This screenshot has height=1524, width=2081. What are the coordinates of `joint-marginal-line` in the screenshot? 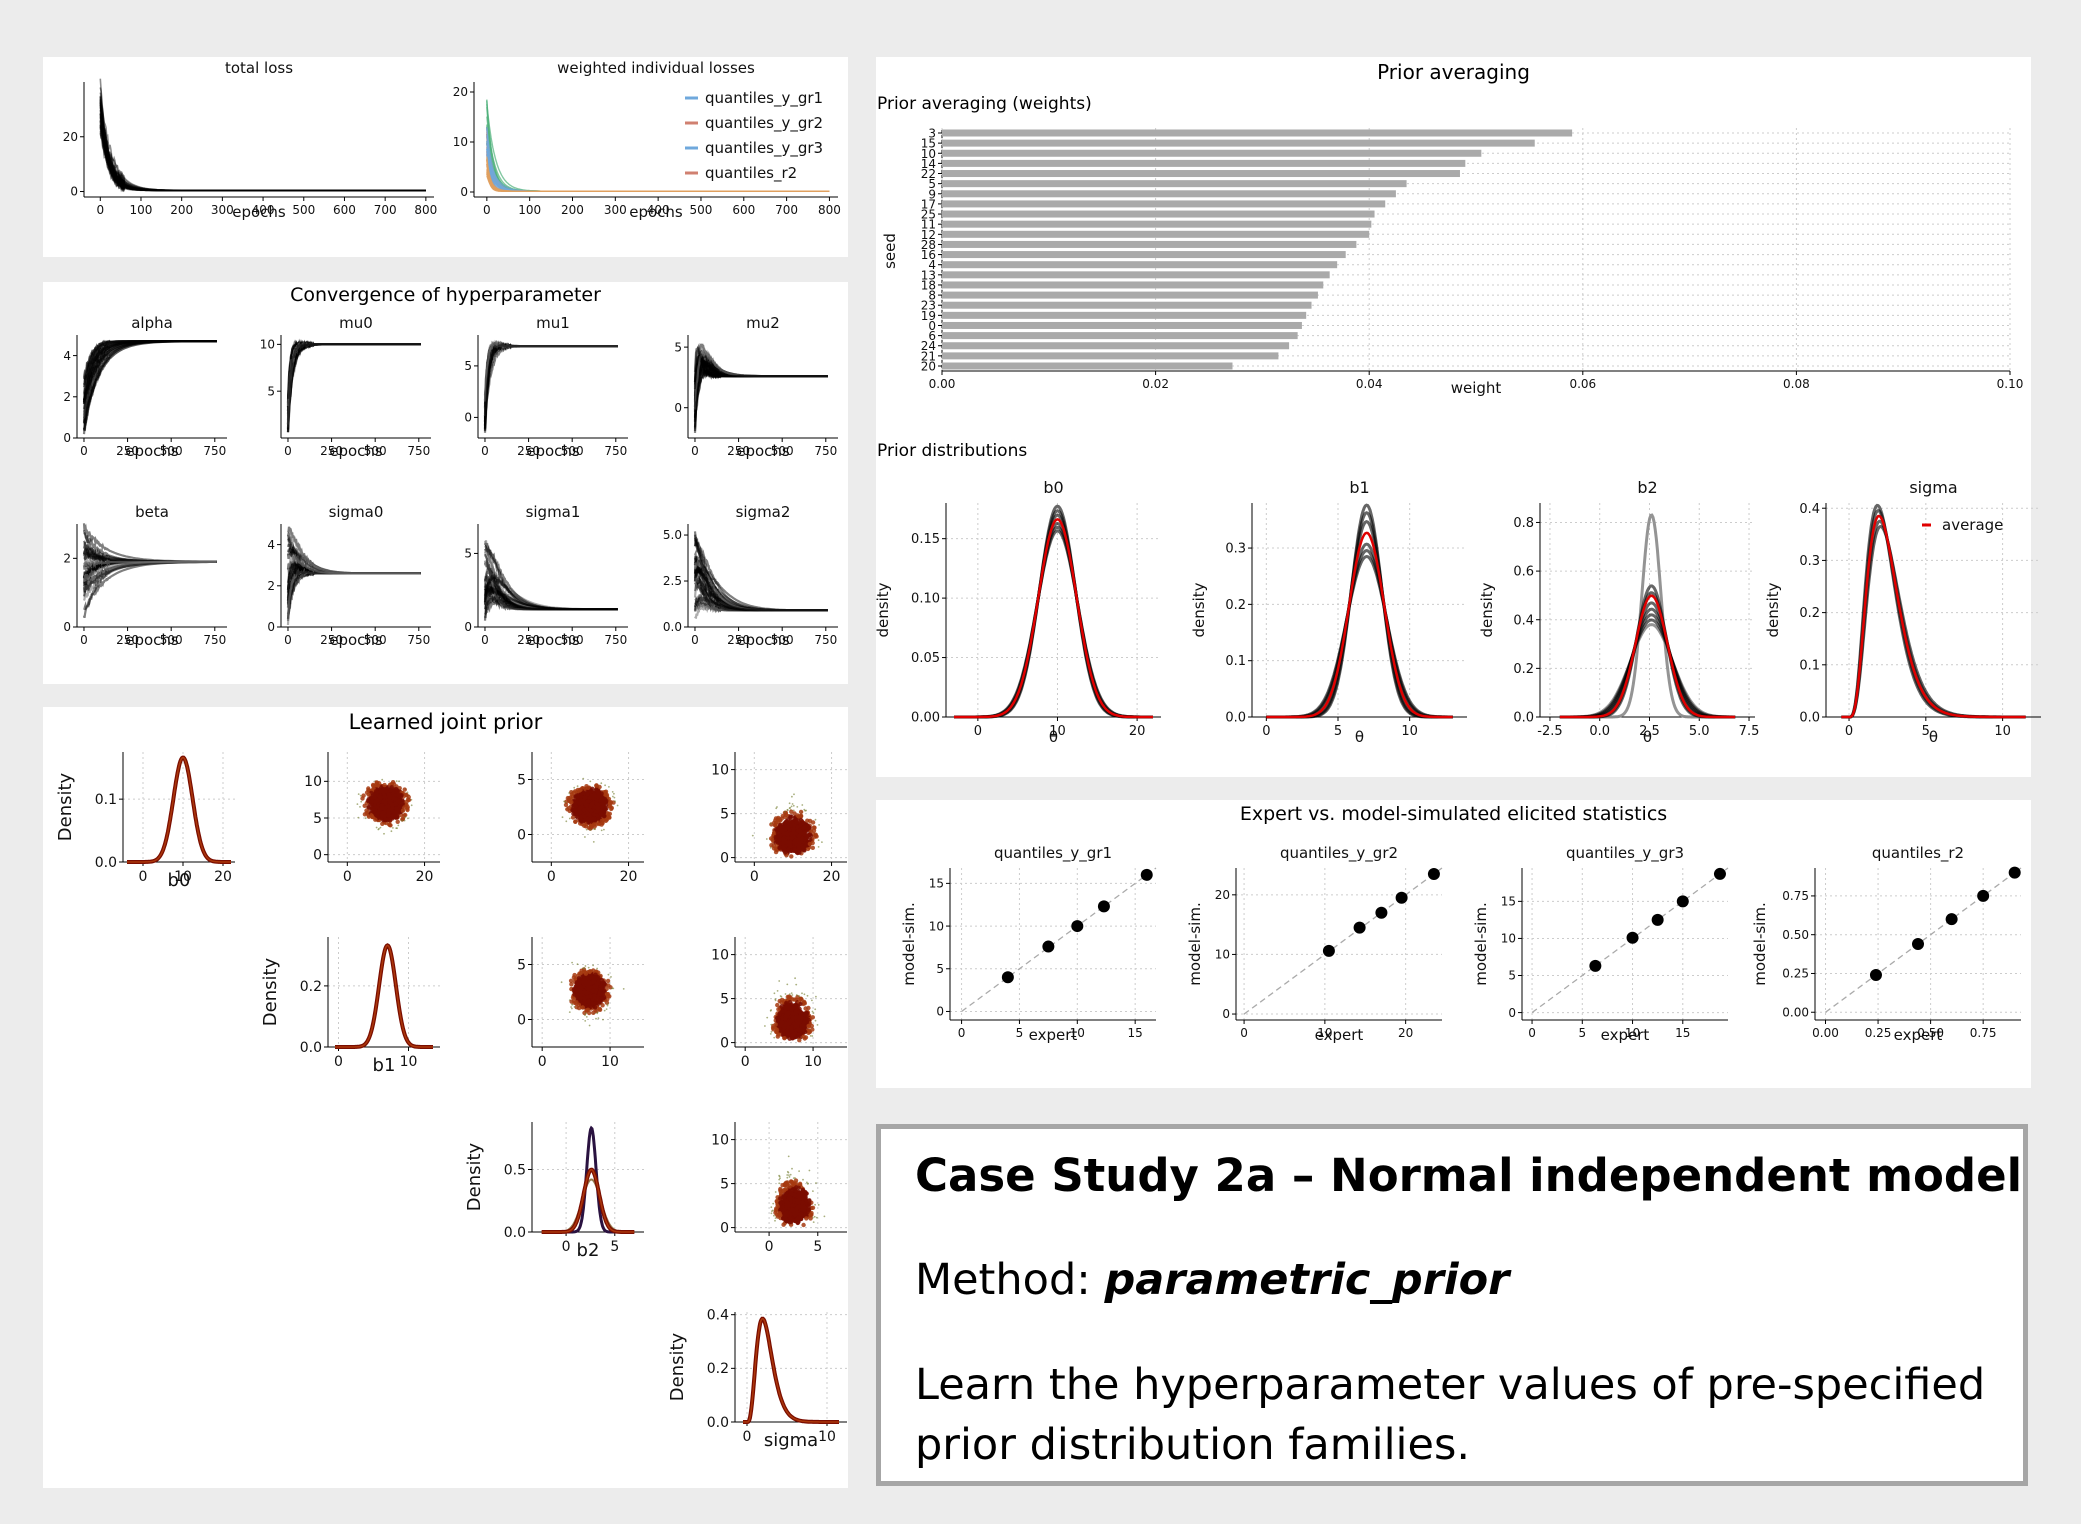 It's located at (588, 1200).